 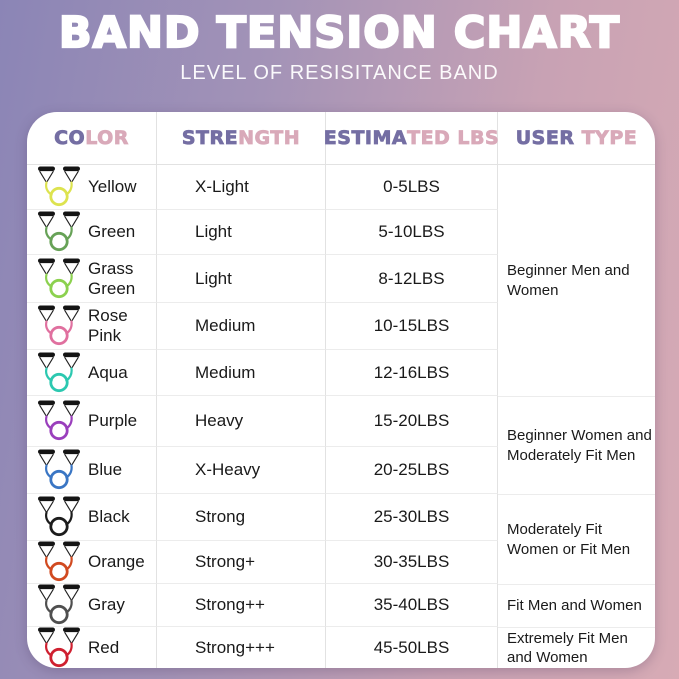 What do you see at coordinates (70, 138) in the screenshot?
I see `header-text: CO` at bounding box center [70, 138].